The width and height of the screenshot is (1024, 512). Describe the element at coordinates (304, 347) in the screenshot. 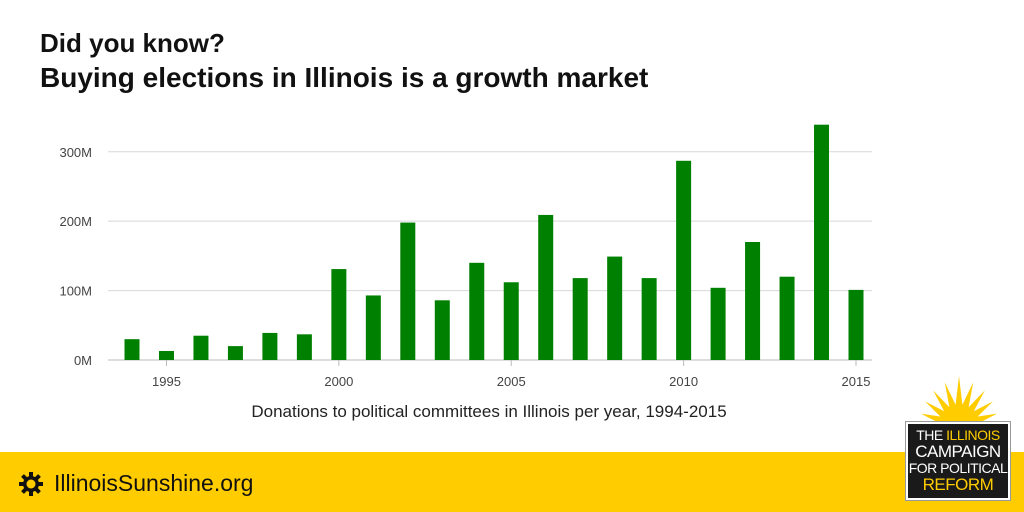

I see `bar-1999` at that location.